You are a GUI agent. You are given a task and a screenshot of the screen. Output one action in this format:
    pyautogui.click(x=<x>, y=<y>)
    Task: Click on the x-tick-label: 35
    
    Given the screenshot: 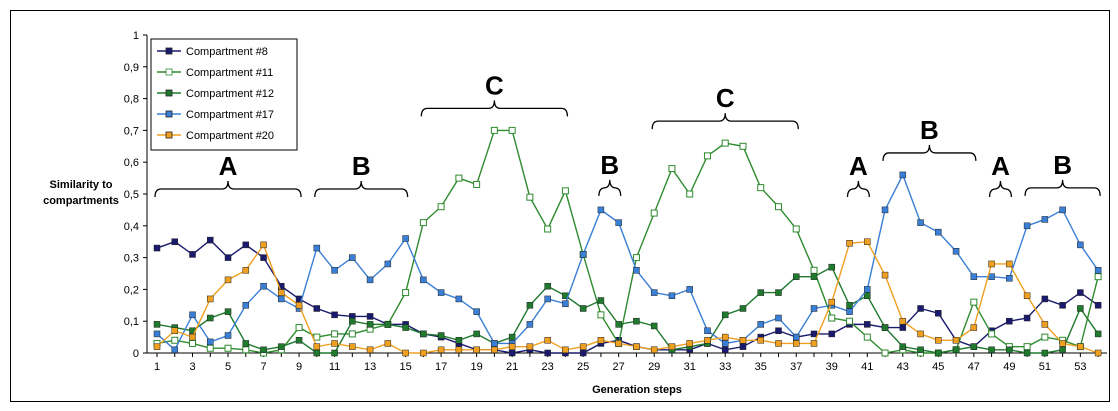 What is the action you would take?
    pyautogui.click(x=761, y=367)
    